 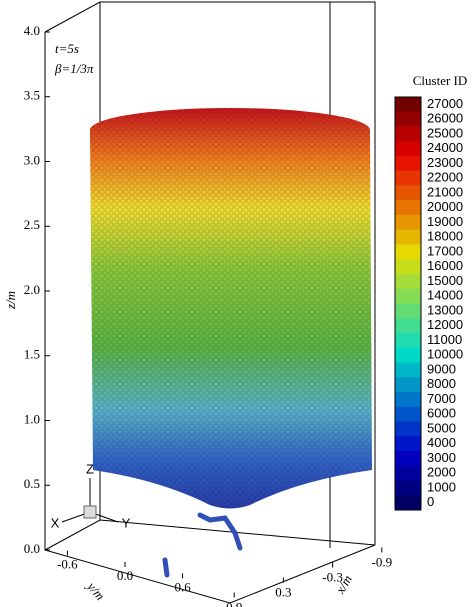 I want to click on z-tick-label: 1.0, so click(x=32, y=418).